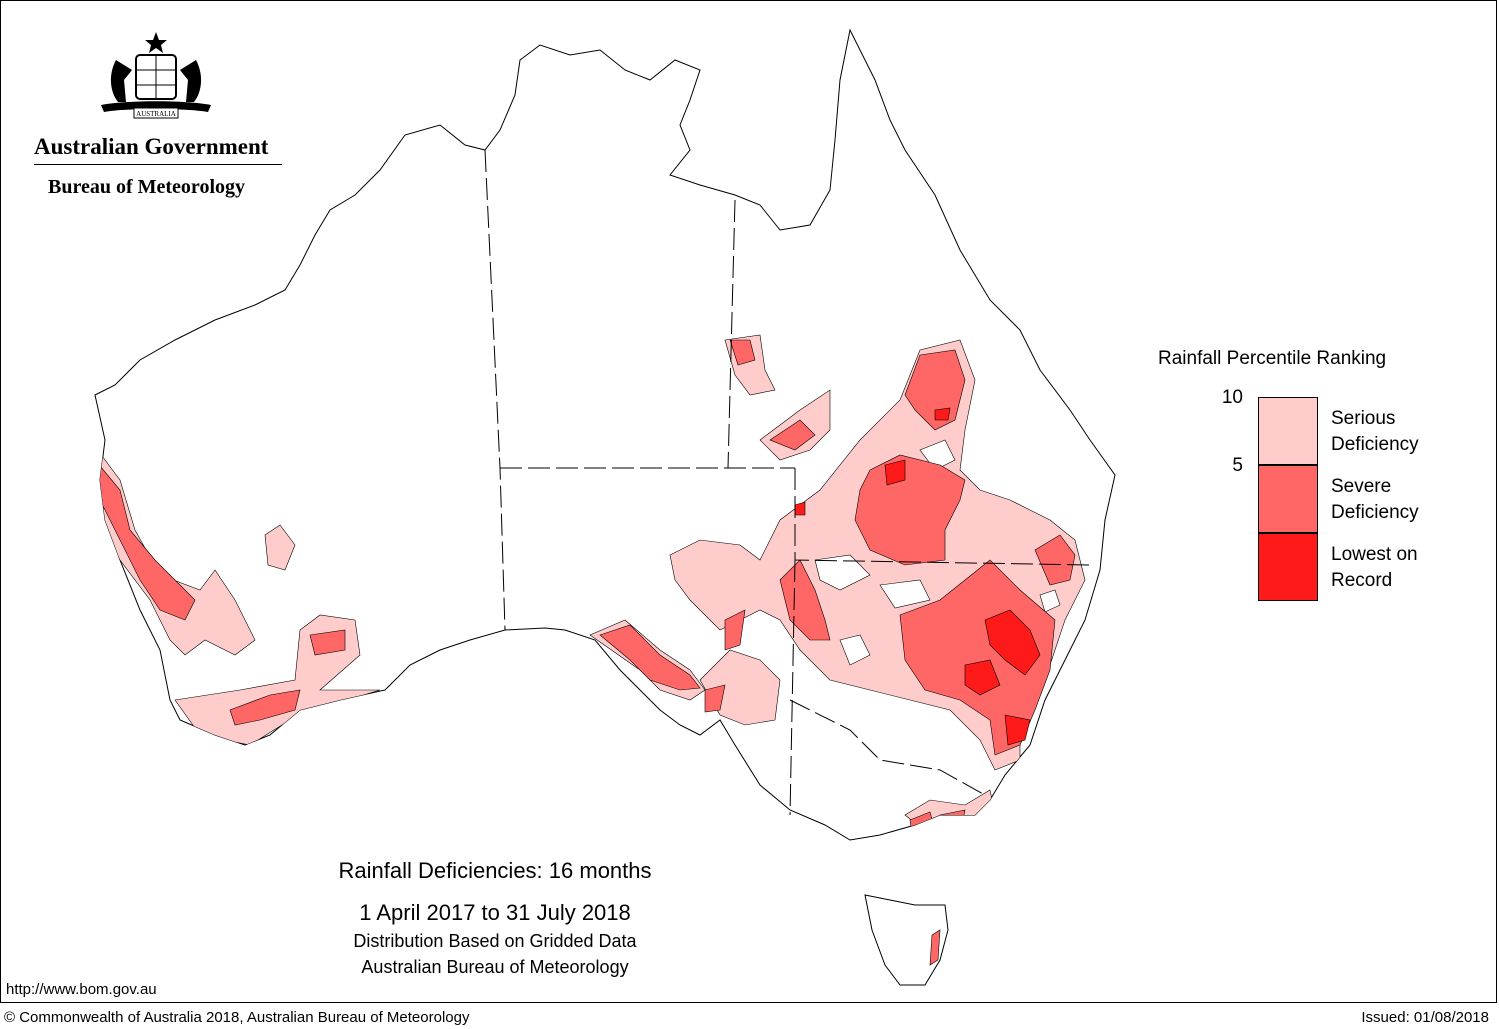  Describe the element at coordinates (1374, 554) in the screenshot. I see `legend-label-lowest-line1: Lowest on` at that location.